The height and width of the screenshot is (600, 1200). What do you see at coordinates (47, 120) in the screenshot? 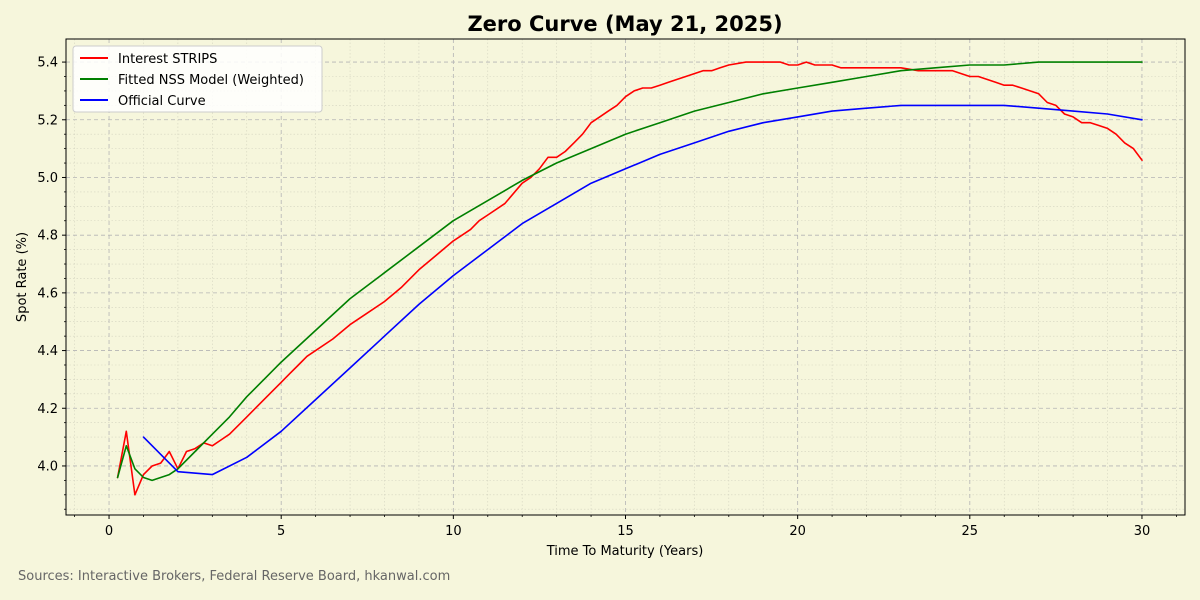
I see `y-tick-label: 5.2` at bounding box center [47, 120].